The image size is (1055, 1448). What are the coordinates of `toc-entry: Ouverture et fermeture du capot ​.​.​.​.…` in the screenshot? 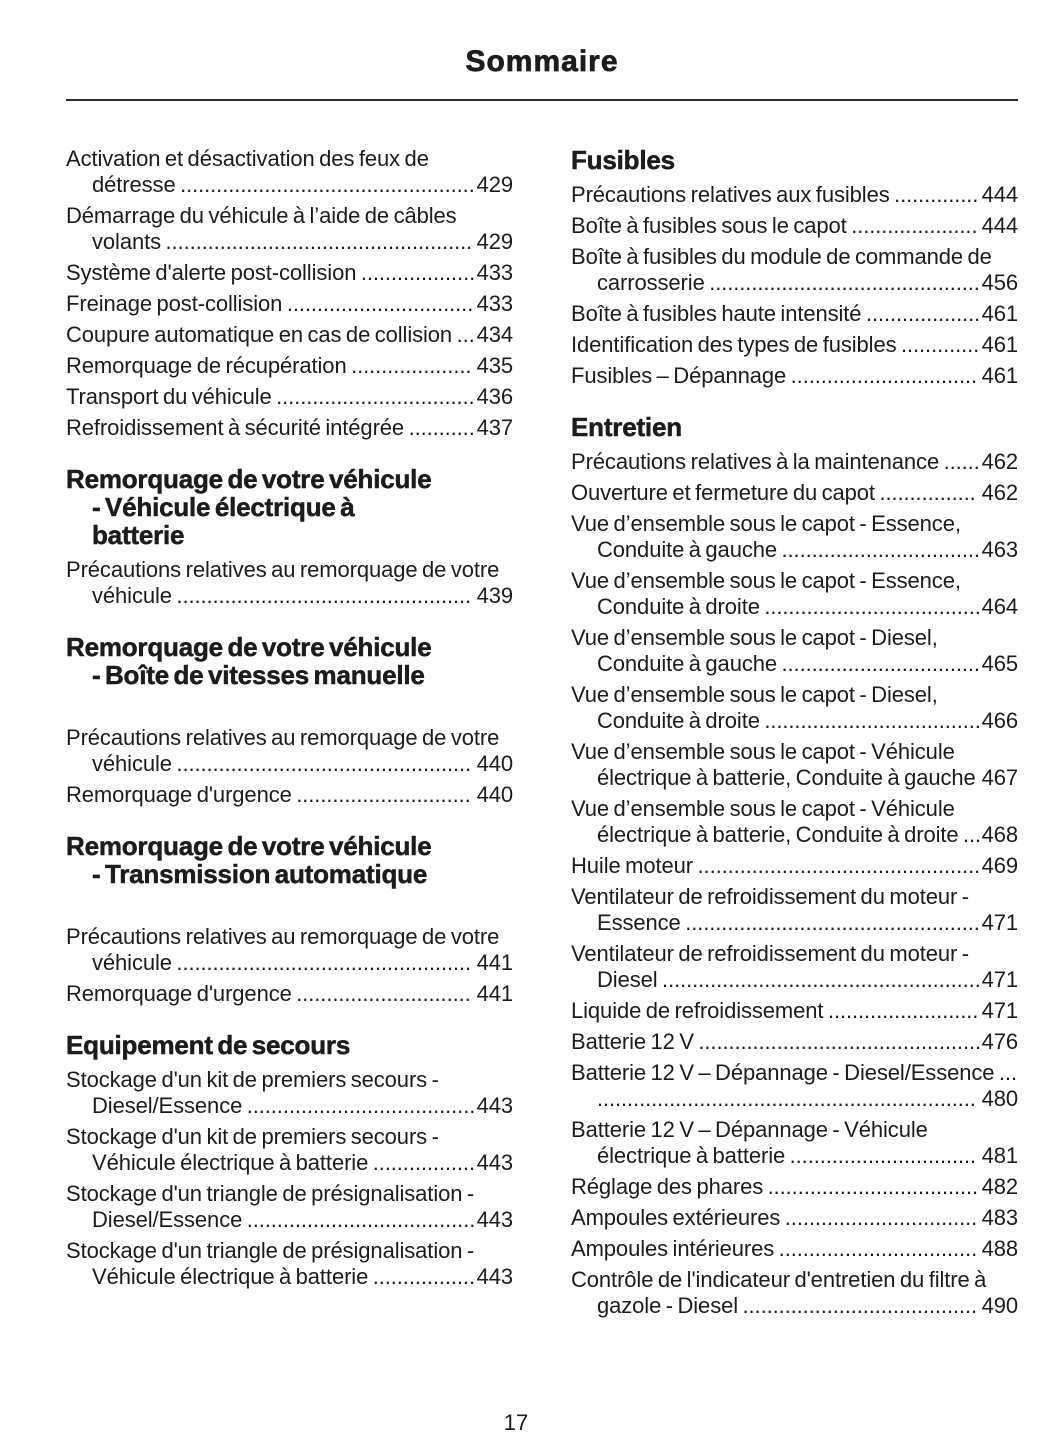 It's located at (794, 493).